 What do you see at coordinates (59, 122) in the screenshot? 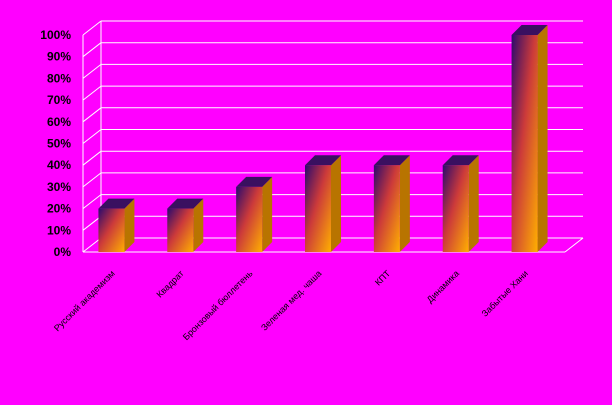
I see `y-tick-label: 60%` at bounding box center [59, 122].